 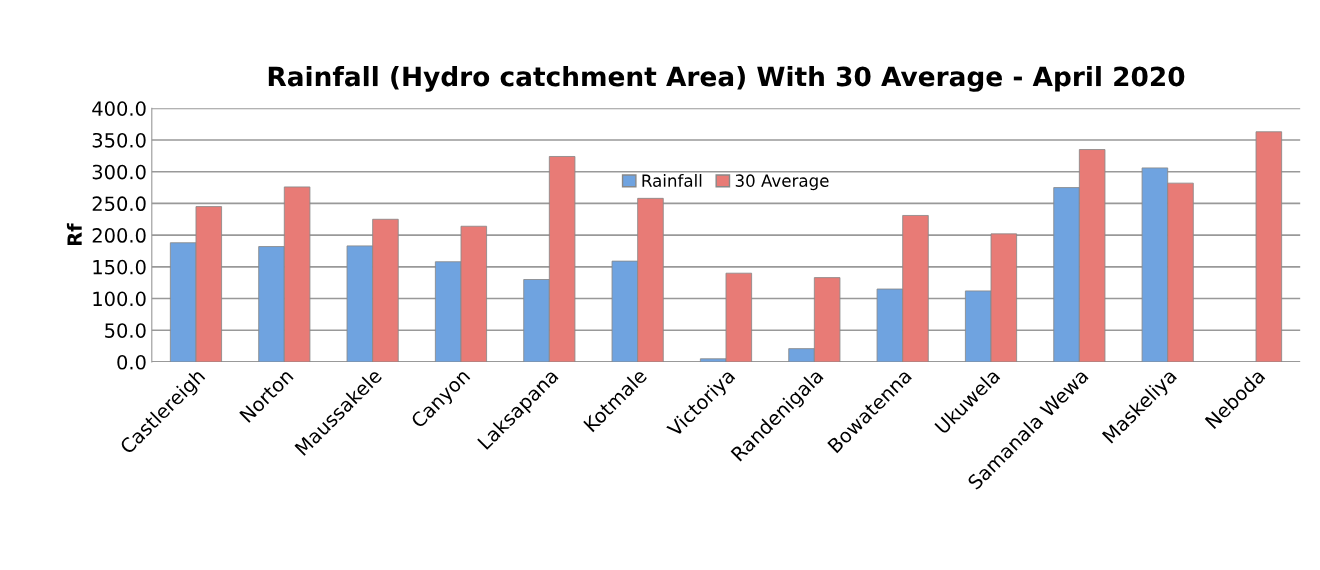 I want to click on bar, so click(x=1269, y=246).